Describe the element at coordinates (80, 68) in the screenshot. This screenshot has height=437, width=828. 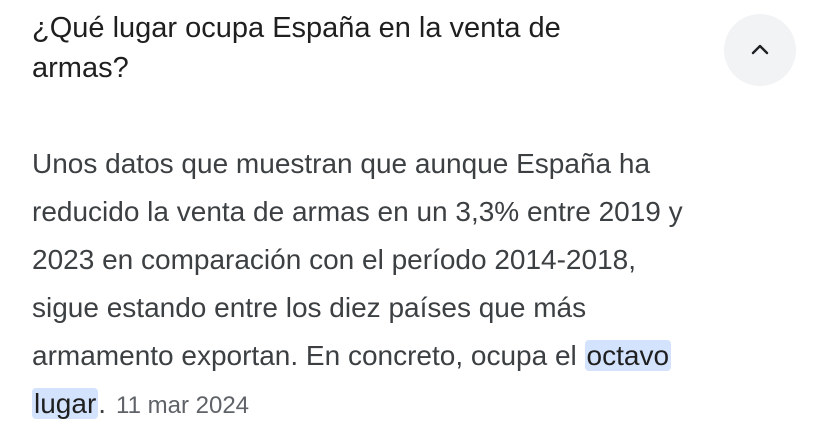
I see `question-line: armas?` at that location.